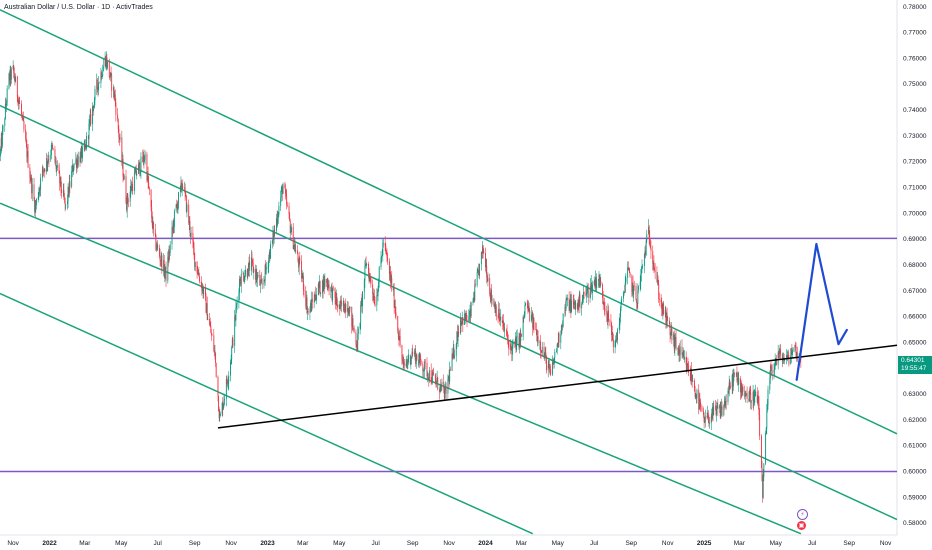  Describe the element at coordinates (915, 239) in the screenshot. I see `price-tick-label: 0.69000` at that location.